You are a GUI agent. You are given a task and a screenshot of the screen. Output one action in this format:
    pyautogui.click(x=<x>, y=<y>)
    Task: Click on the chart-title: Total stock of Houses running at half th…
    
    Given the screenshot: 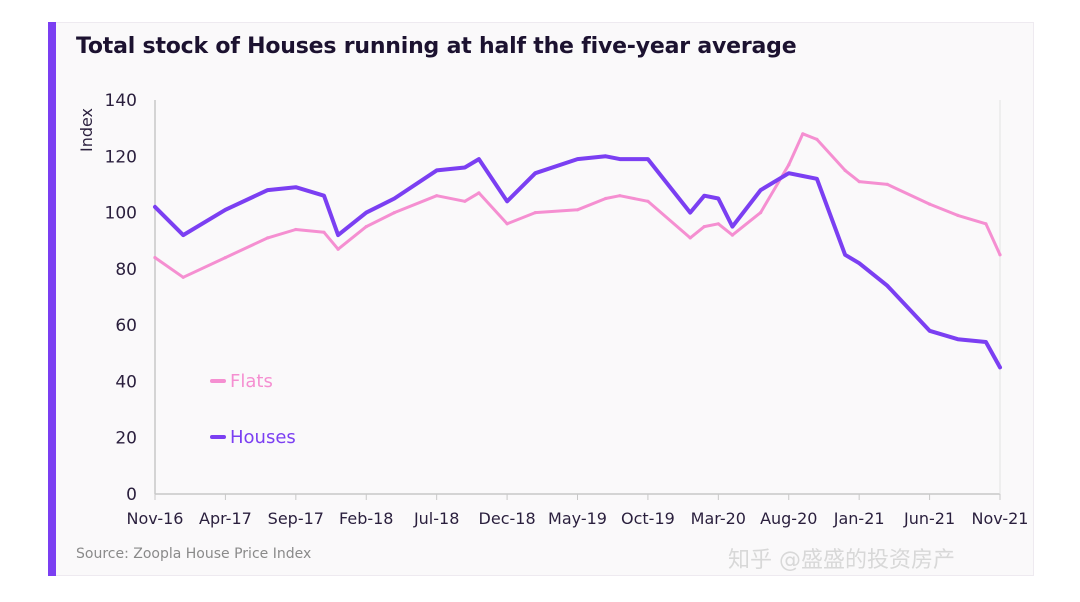 What is the action you would take?
    pyautogui.click(x=436, y=46)
    